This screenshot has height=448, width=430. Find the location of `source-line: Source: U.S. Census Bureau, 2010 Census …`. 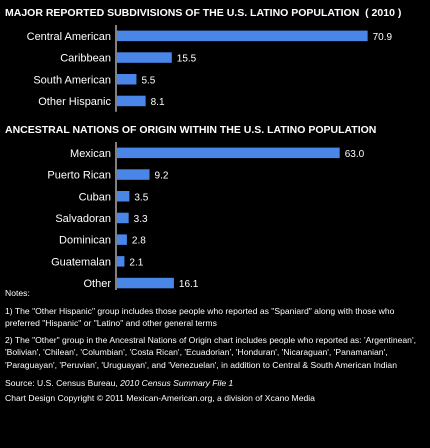

source-line: Source: U.S. Census Bureau, 2010 Census … is located at coordinates (217, 383).